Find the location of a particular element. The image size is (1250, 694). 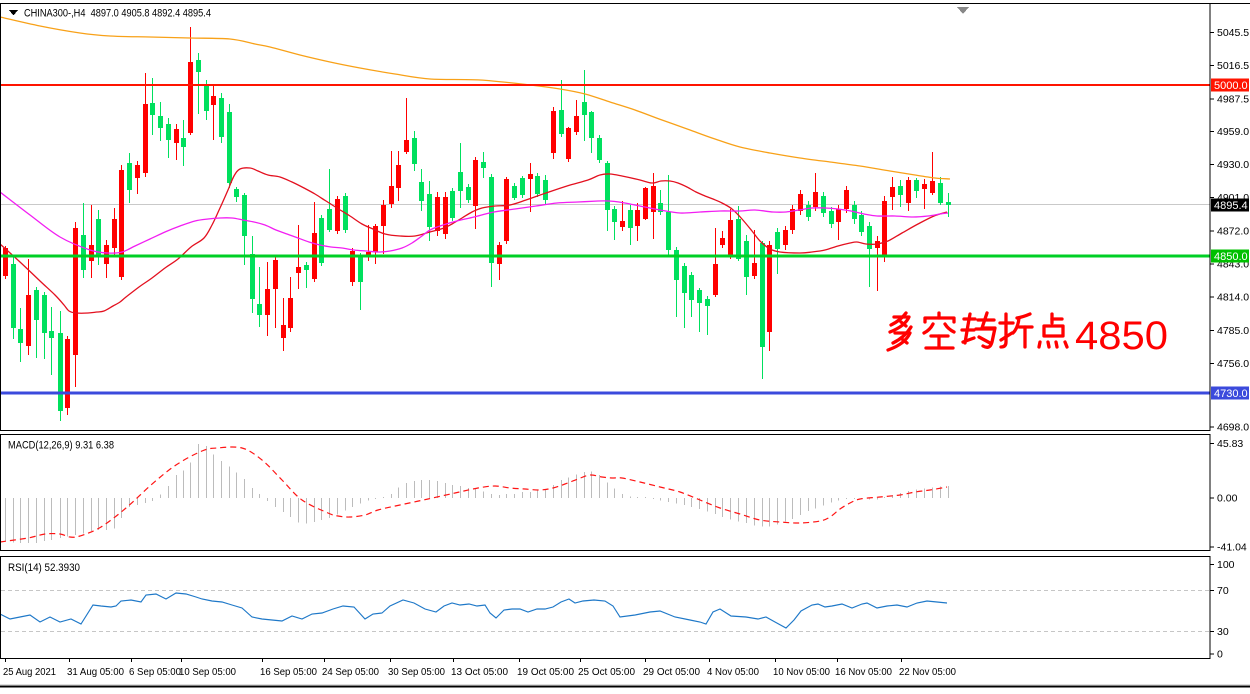

svg-text: 4814.0 is located at coordinates (1233, 298).